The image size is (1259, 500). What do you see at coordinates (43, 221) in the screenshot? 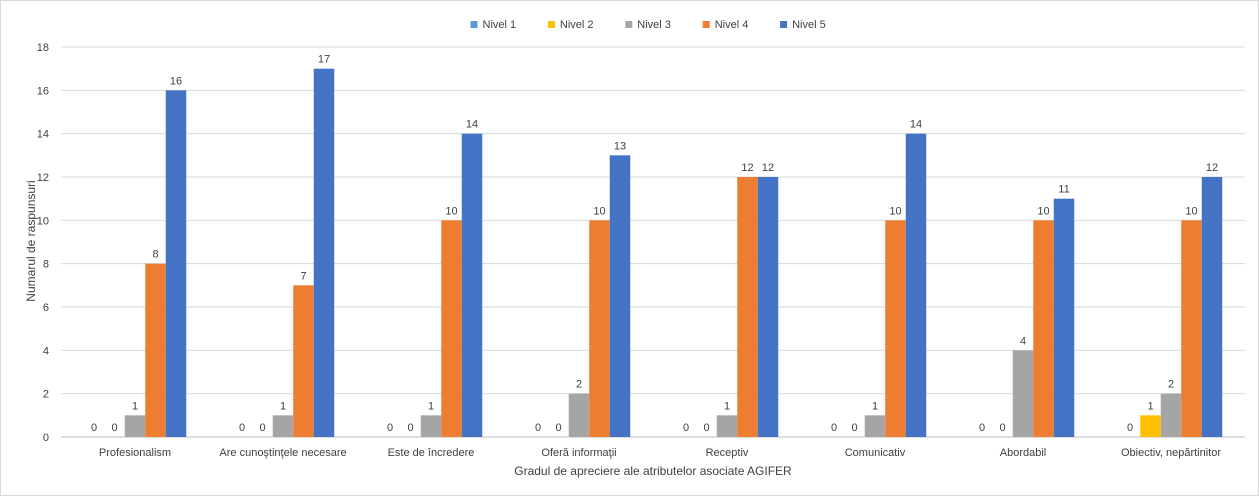
I see `y-tick-label: 10` at bounding box center [43, 221].